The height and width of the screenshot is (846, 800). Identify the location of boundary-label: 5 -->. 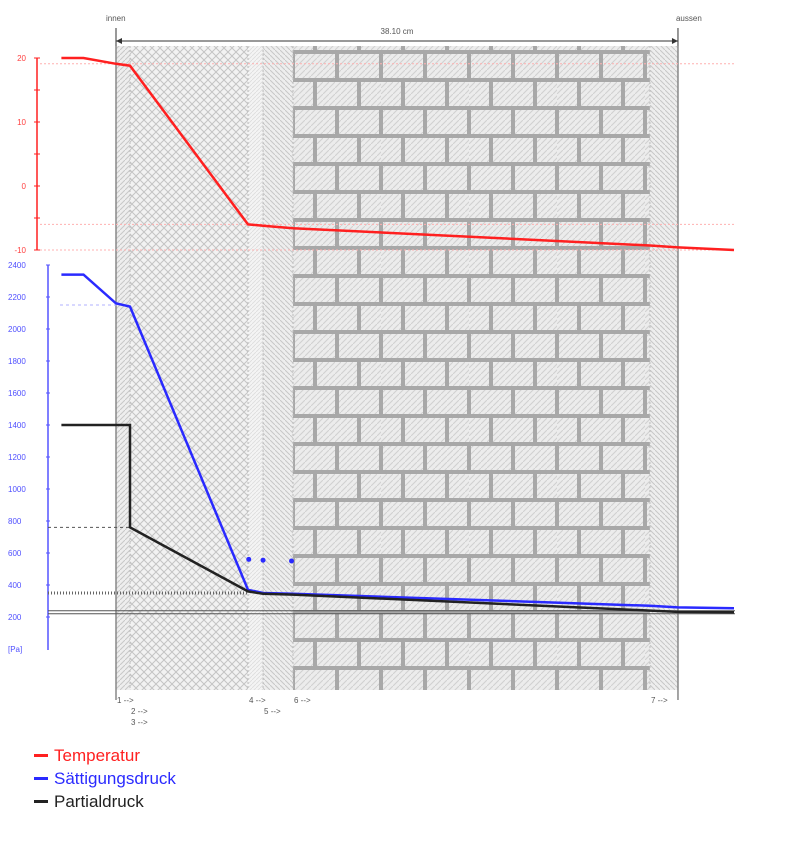
(272, 711).